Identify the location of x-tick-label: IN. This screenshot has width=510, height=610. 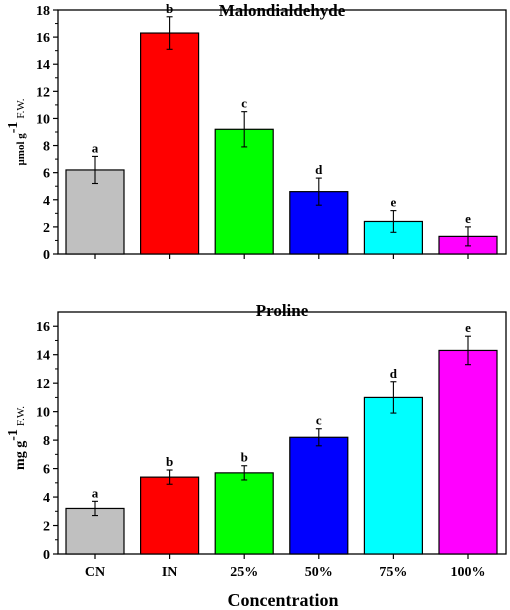
(170, 572).